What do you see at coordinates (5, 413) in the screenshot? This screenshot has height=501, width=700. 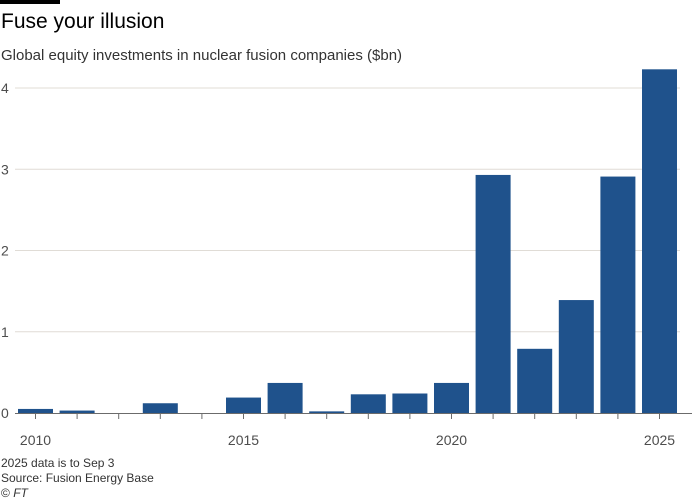 I see `y-tick-label-0: 0` at bounding box center [5, 413].